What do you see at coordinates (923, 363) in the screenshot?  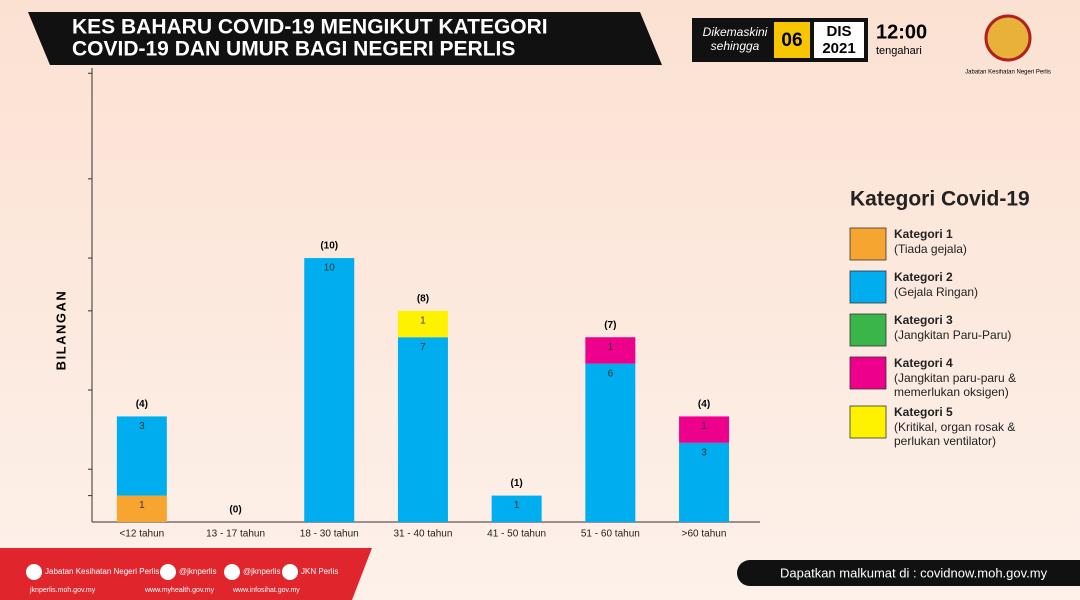 I see `legend-name: Kategori 4` at bounding box center [923, 363].